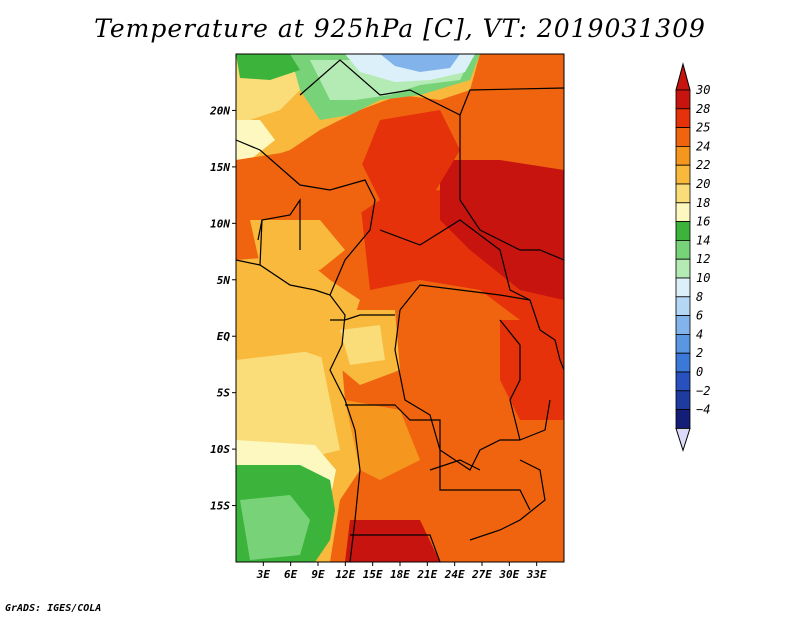 The width and height of the screenshot is (800, 618). Describe the element at coordinates (703, 391) in the screenshot. I see `colorbar-label: −2` at that location.